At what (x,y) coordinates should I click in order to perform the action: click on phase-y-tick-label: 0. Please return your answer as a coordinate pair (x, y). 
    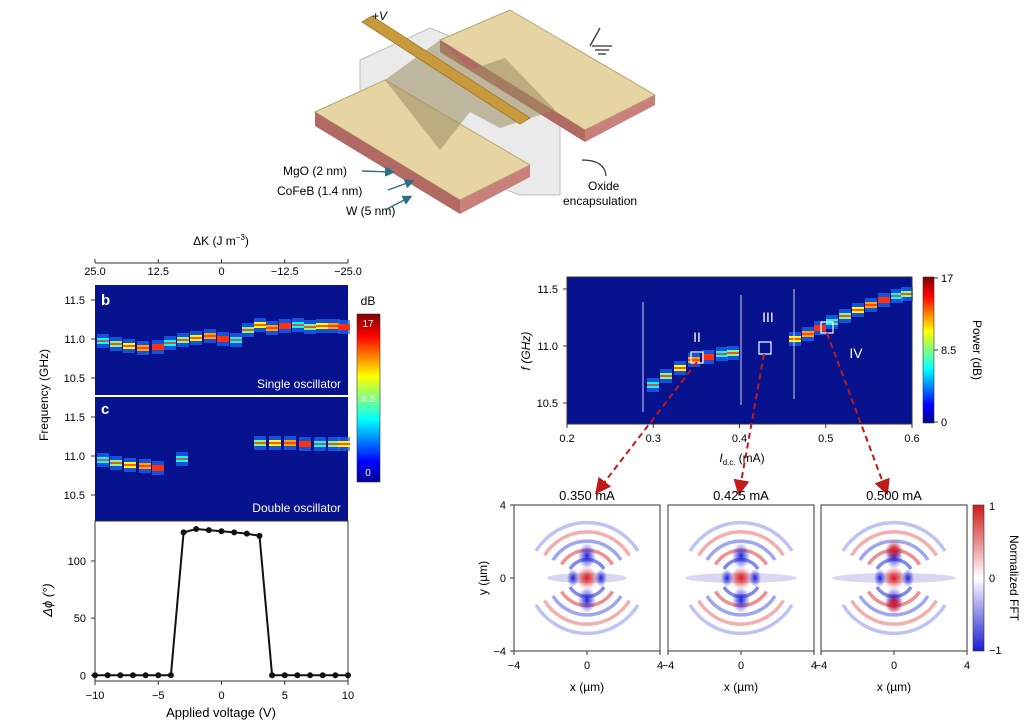
    Looking at the image, I should click on (83, 676).